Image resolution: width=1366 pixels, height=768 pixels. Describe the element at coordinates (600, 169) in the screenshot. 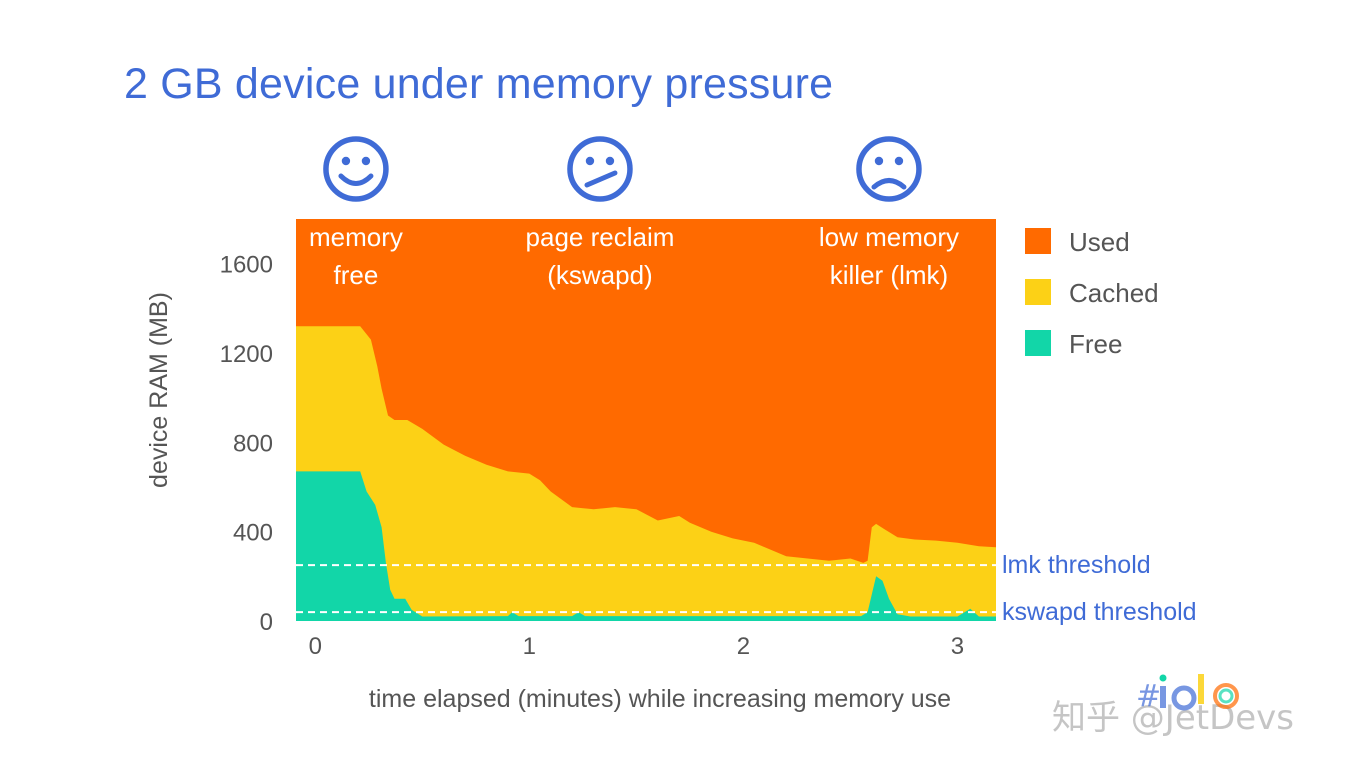

I see `uneasy-face-icon` at that location.